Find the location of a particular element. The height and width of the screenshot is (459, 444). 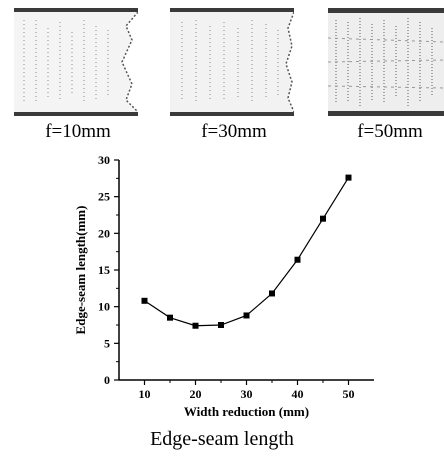

x-axis-ticks: 10 20 30 40 50 is located at coordinates (247, 390).